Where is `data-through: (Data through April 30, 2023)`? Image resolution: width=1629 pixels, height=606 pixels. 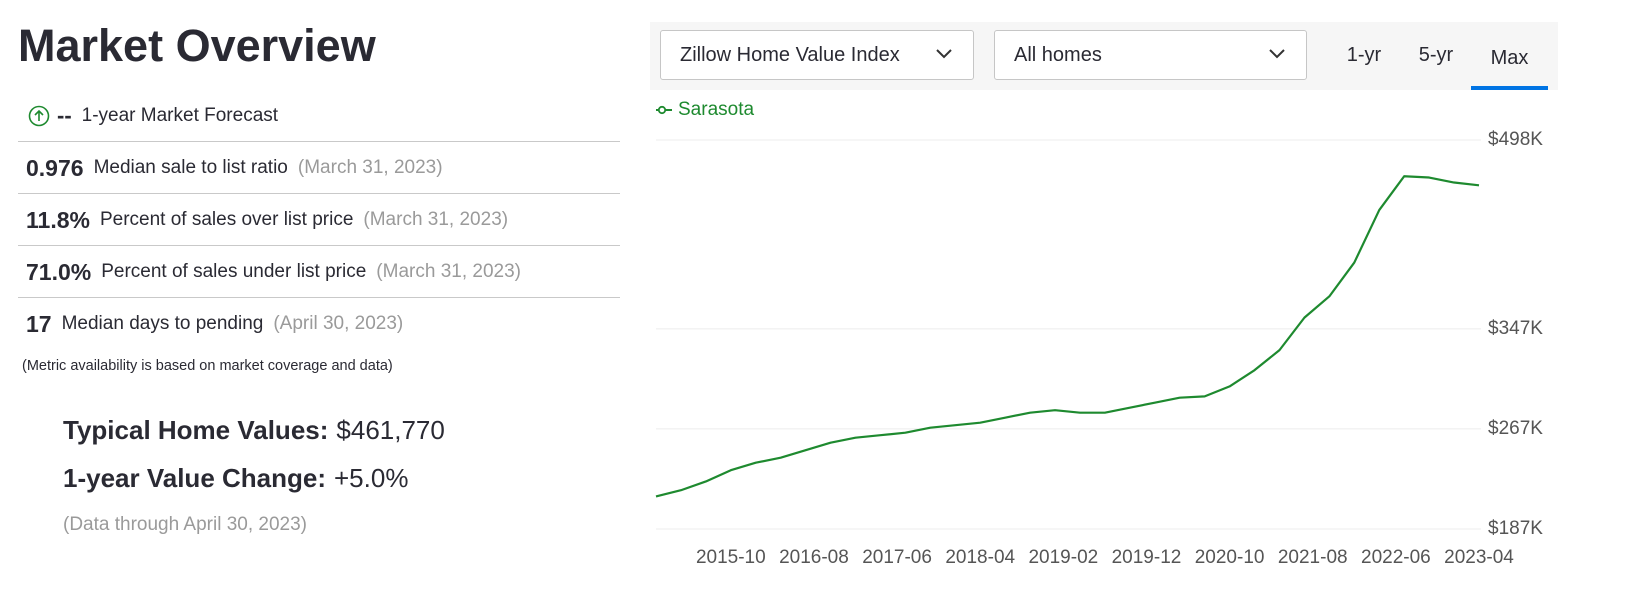 data-through: (Data through April 30, 2023) is located at coordinates (185, 524).